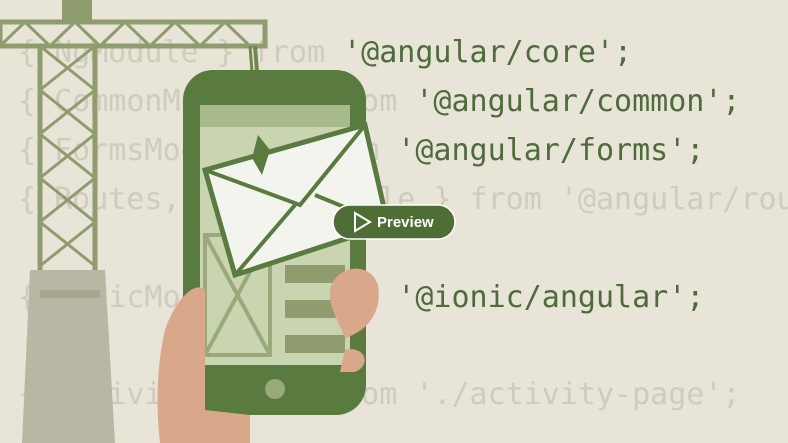 The image size is (788, 443). What do you see at coordinates (363, 222) in the screenshot?
I see `play-icon` at bounding box center [363, 222].